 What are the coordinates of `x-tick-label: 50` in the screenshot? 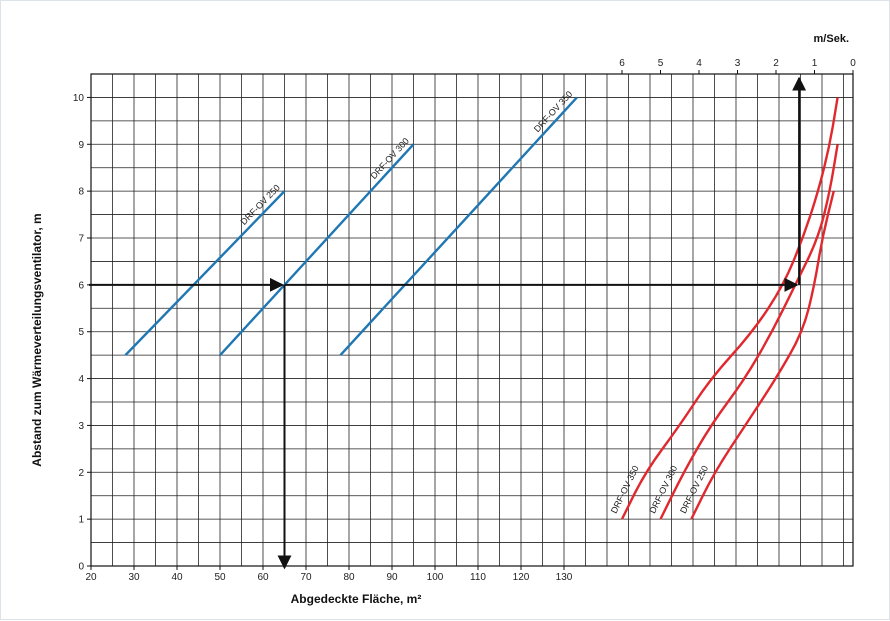 It's located at (220, 577).